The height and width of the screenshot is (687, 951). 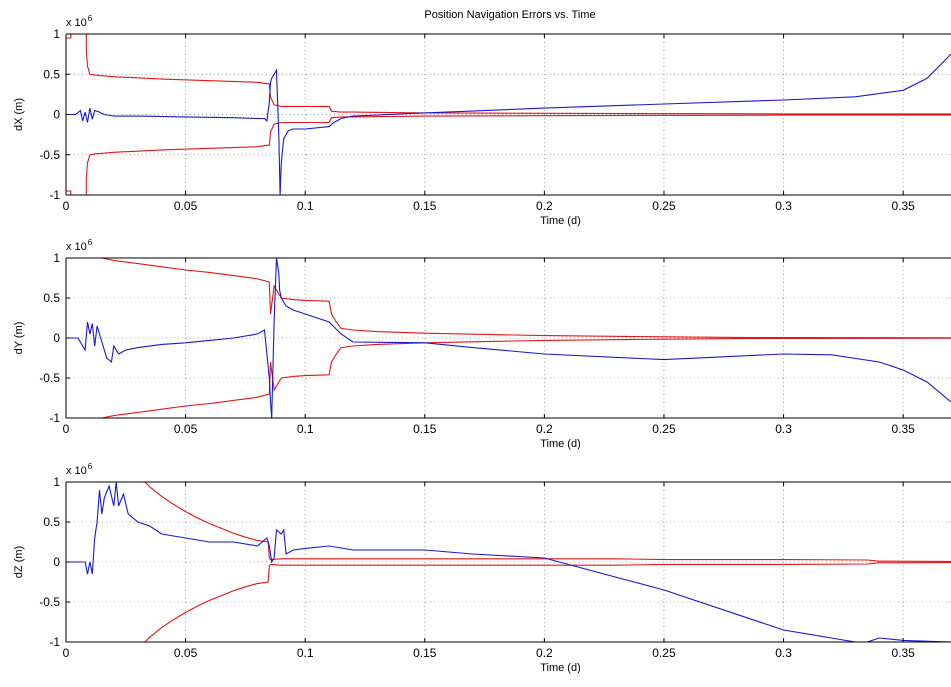 I want to click on y-axis-label: dZ (m), so click(x=19, y=562).